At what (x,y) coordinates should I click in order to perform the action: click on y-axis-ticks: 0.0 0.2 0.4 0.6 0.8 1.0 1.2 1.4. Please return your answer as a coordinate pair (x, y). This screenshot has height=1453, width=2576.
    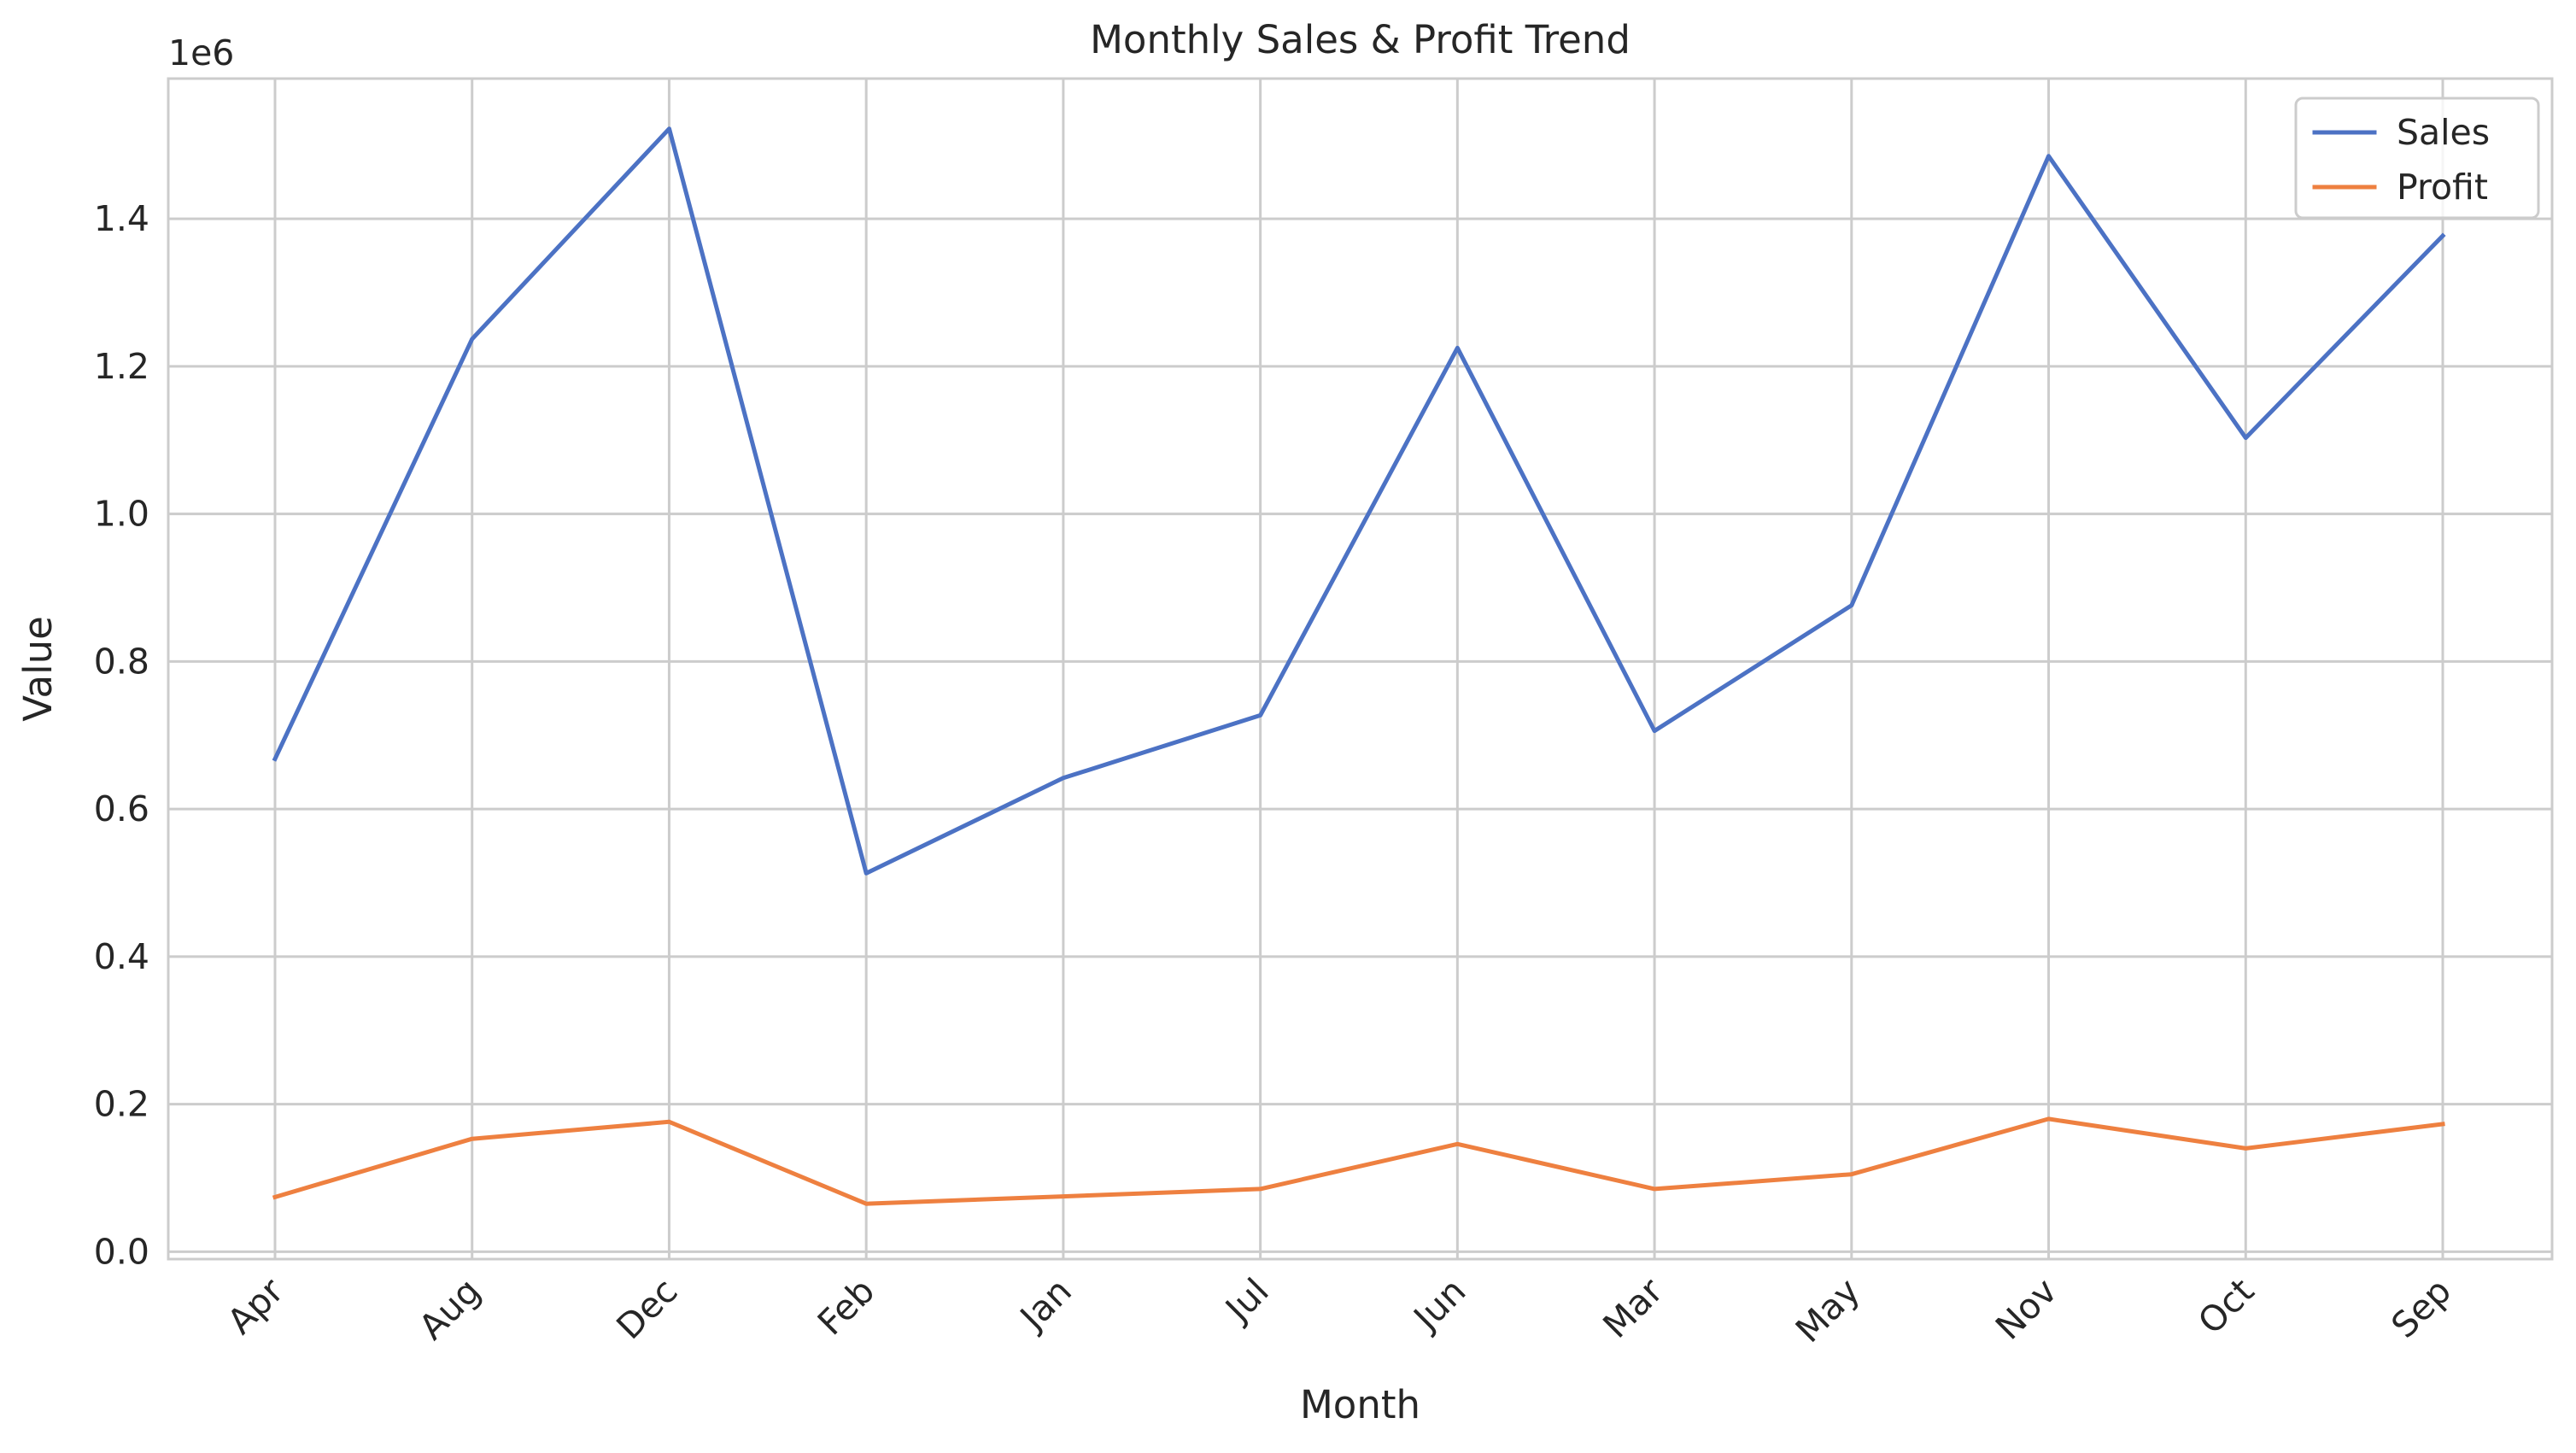
    Looking at the image, I should click on (121, 735).